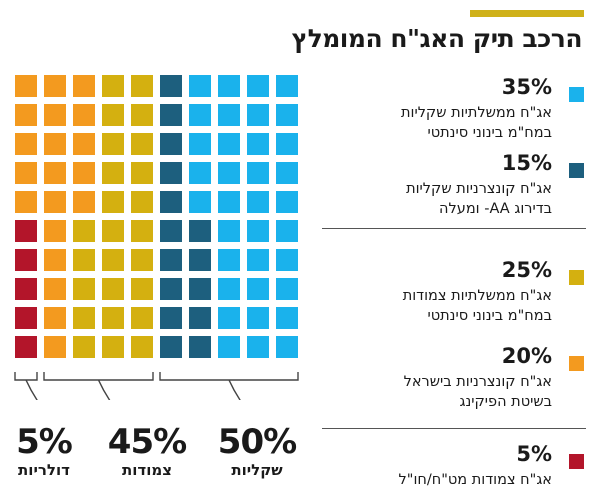 Image resolution: width=590 pixels, height=498 pixels. What do you see at coordinates (437, 38) in the screenshot?
I see `chart-title: הרכב תיק האג"ח המומלץ` at bounding box center [437, 38].